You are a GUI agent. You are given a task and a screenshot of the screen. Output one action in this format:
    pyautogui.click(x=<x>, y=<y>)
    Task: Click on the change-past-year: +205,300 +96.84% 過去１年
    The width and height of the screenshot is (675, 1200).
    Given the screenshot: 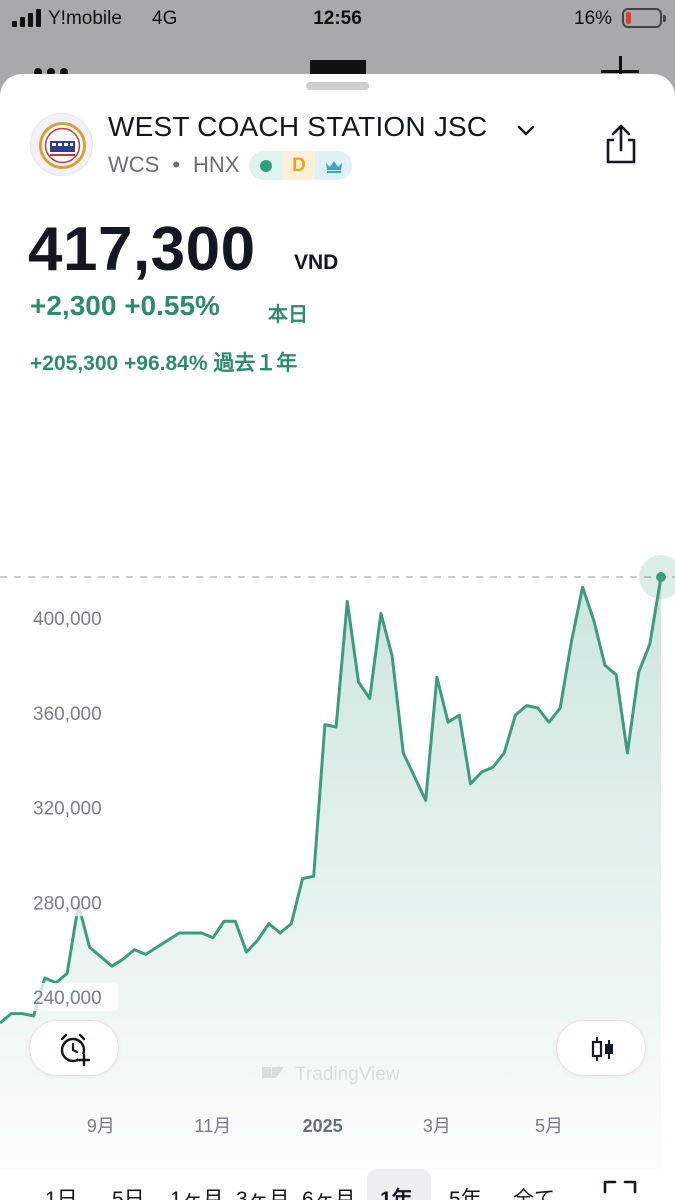 What is the action you would take?
    pyautogui.click(x=164, y=363)
    